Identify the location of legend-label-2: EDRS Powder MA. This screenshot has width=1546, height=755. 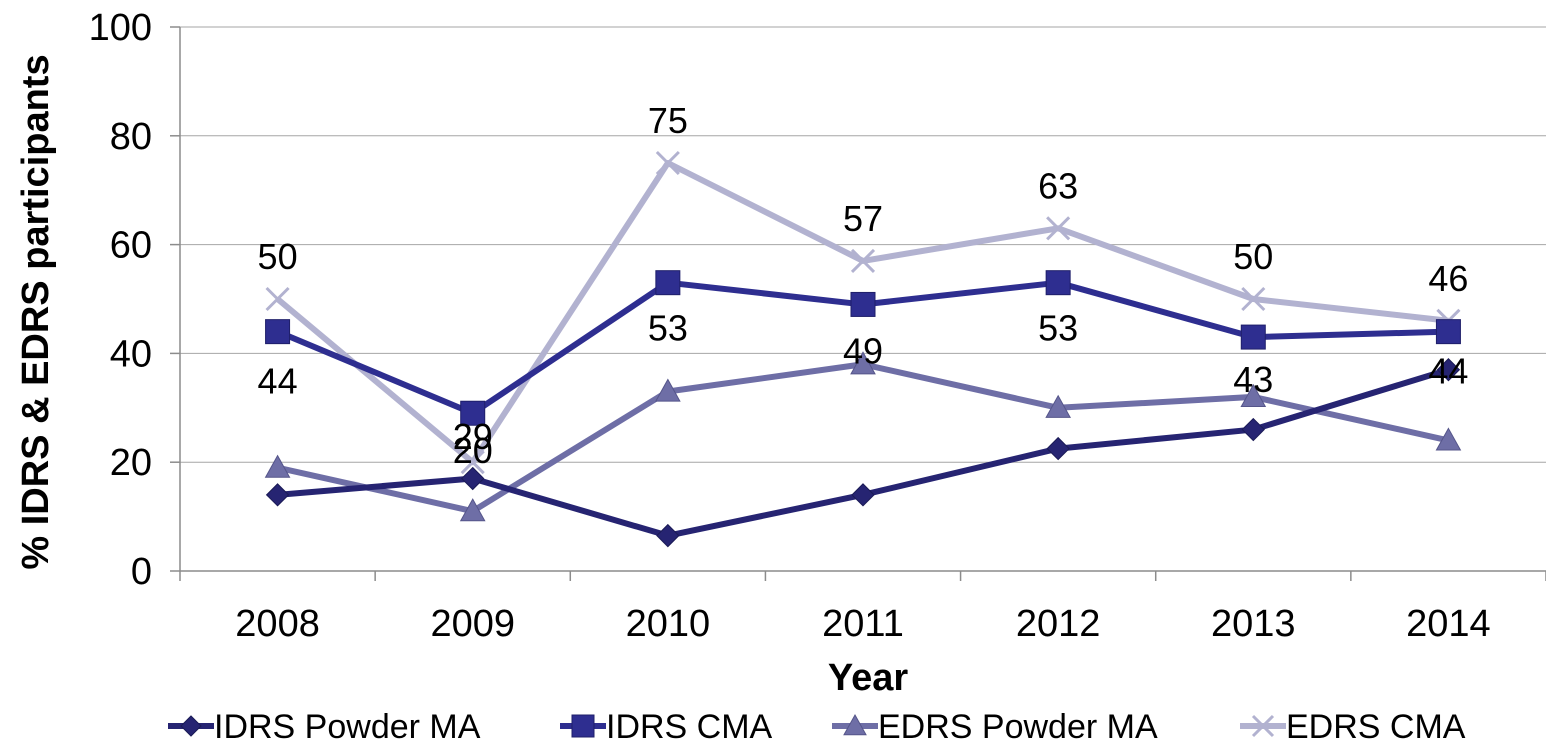
(1018, 727).